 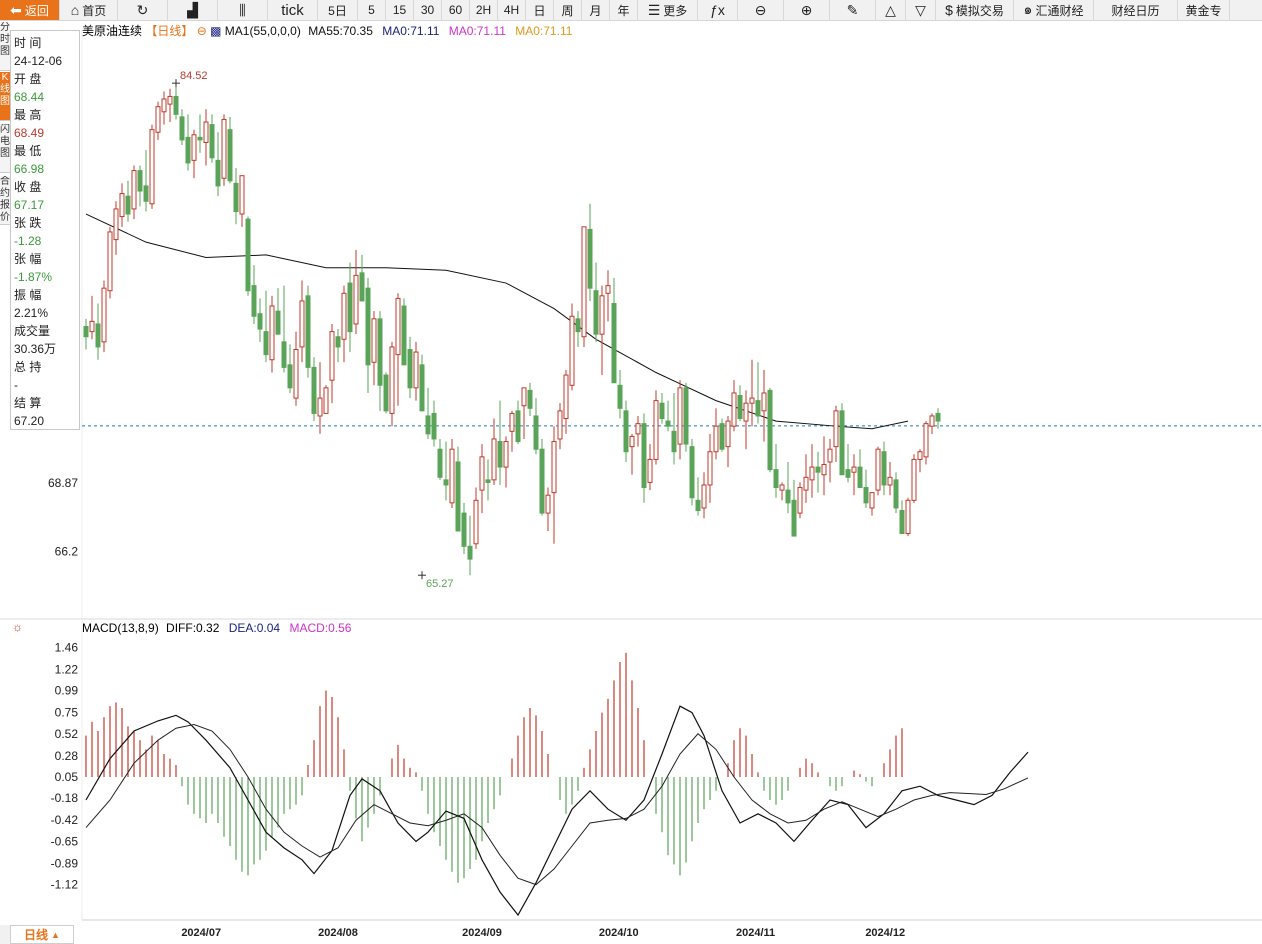 I want to click on toolbar-5d-button: 5日, so click(x=338, y=10).